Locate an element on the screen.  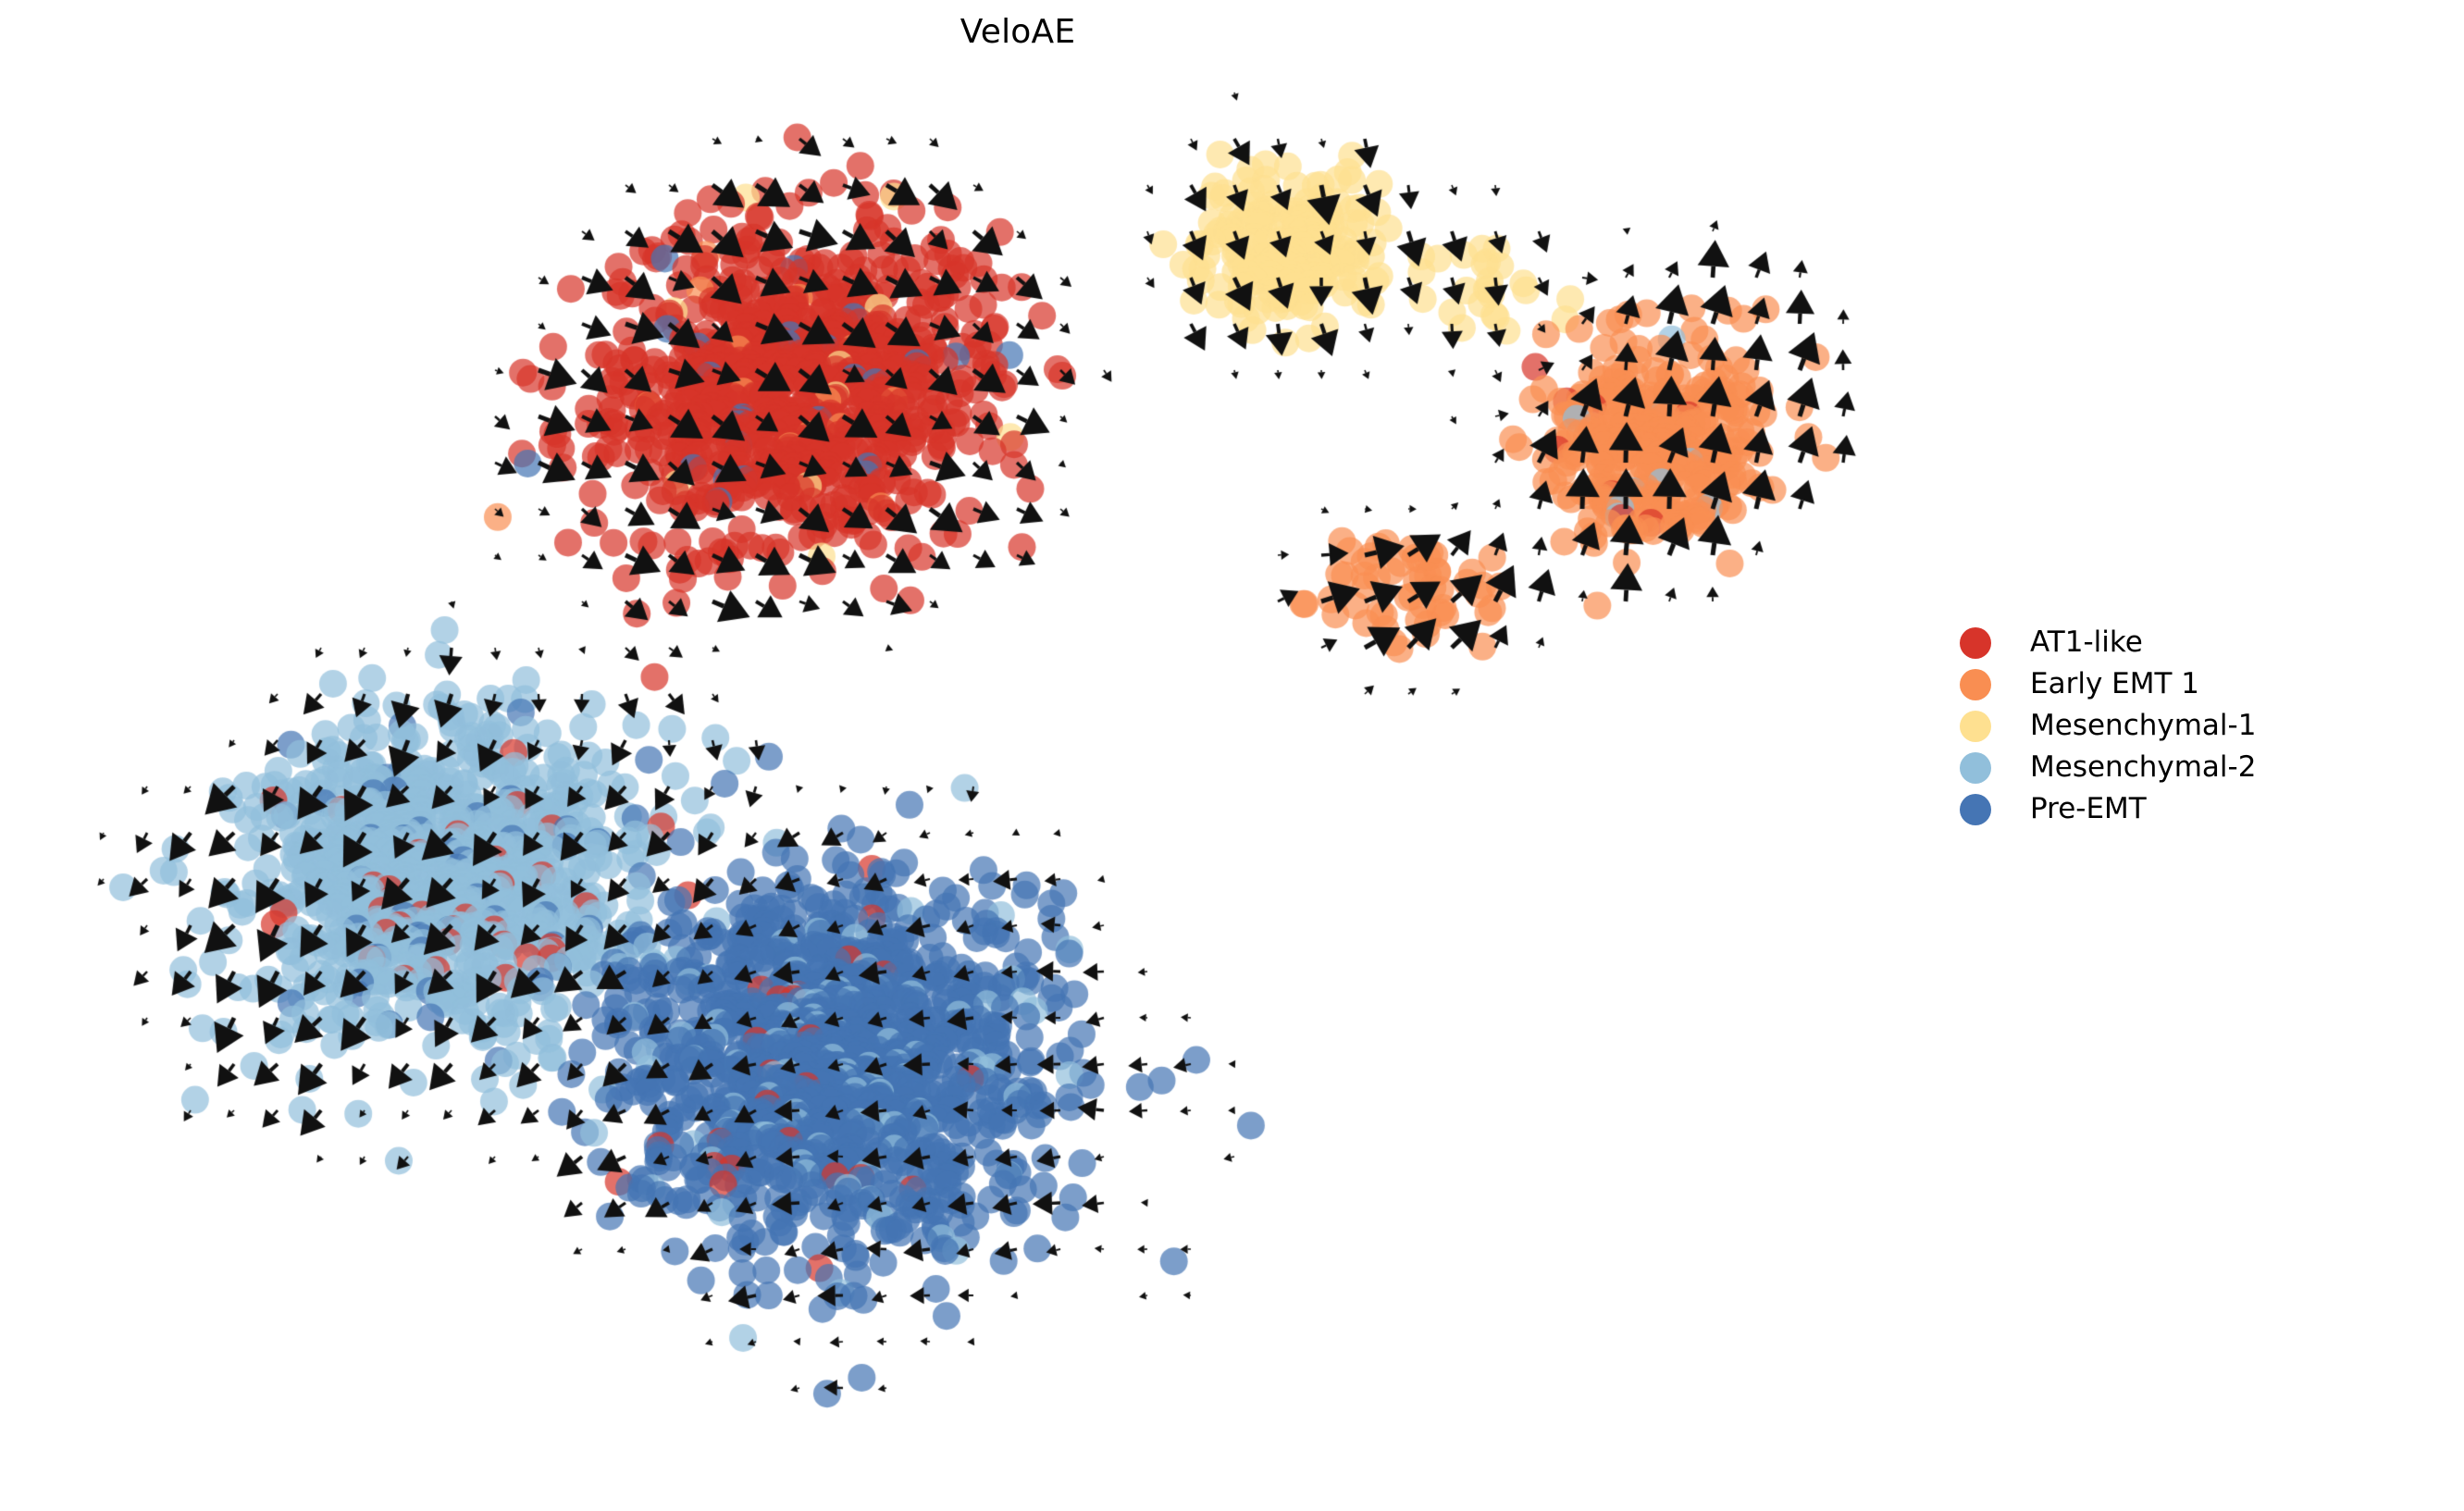
legend-item-label: AT1-like is located at coordinates (2087, 642).